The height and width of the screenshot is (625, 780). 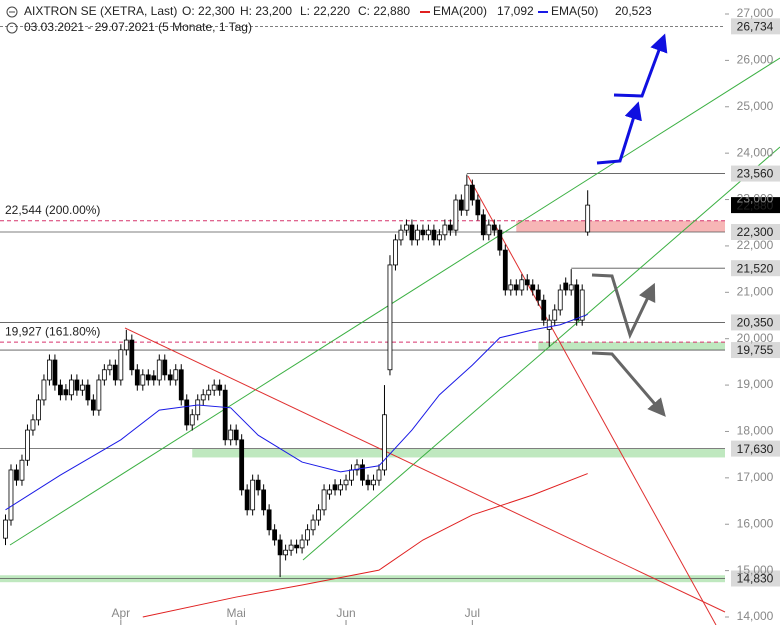 What do you see at coordinates (755, 13) in the screenshot?
I see `y-tick-label: 27,000` at bounding box center [755, 13].